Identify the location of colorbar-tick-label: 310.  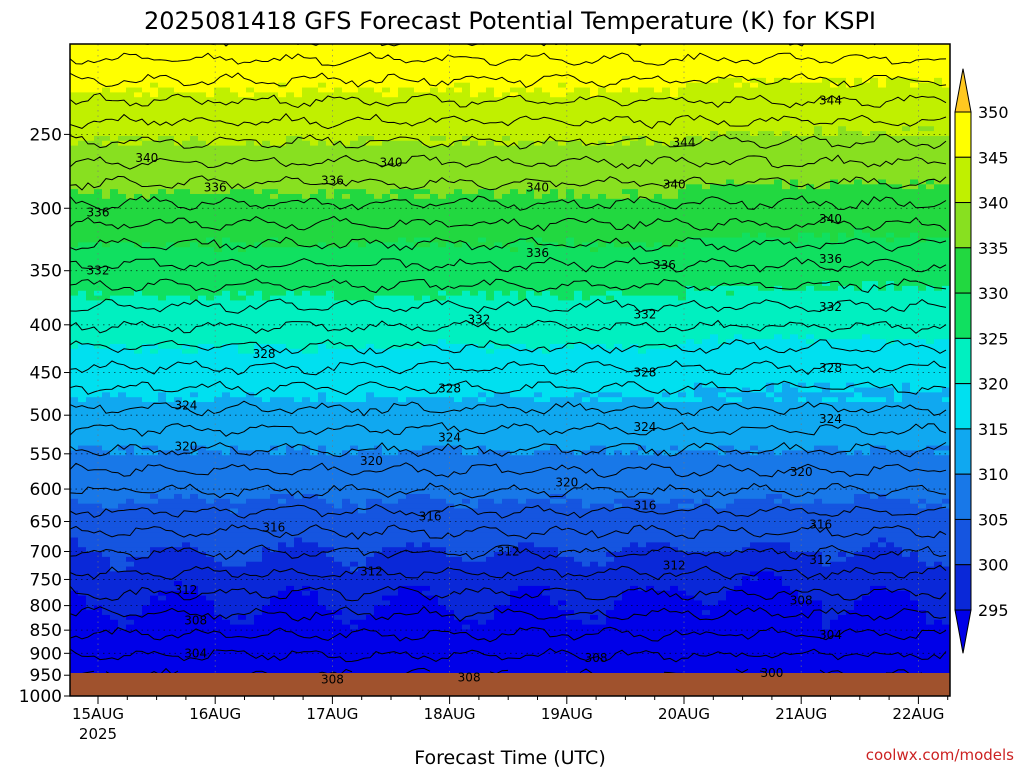
(993, 474).